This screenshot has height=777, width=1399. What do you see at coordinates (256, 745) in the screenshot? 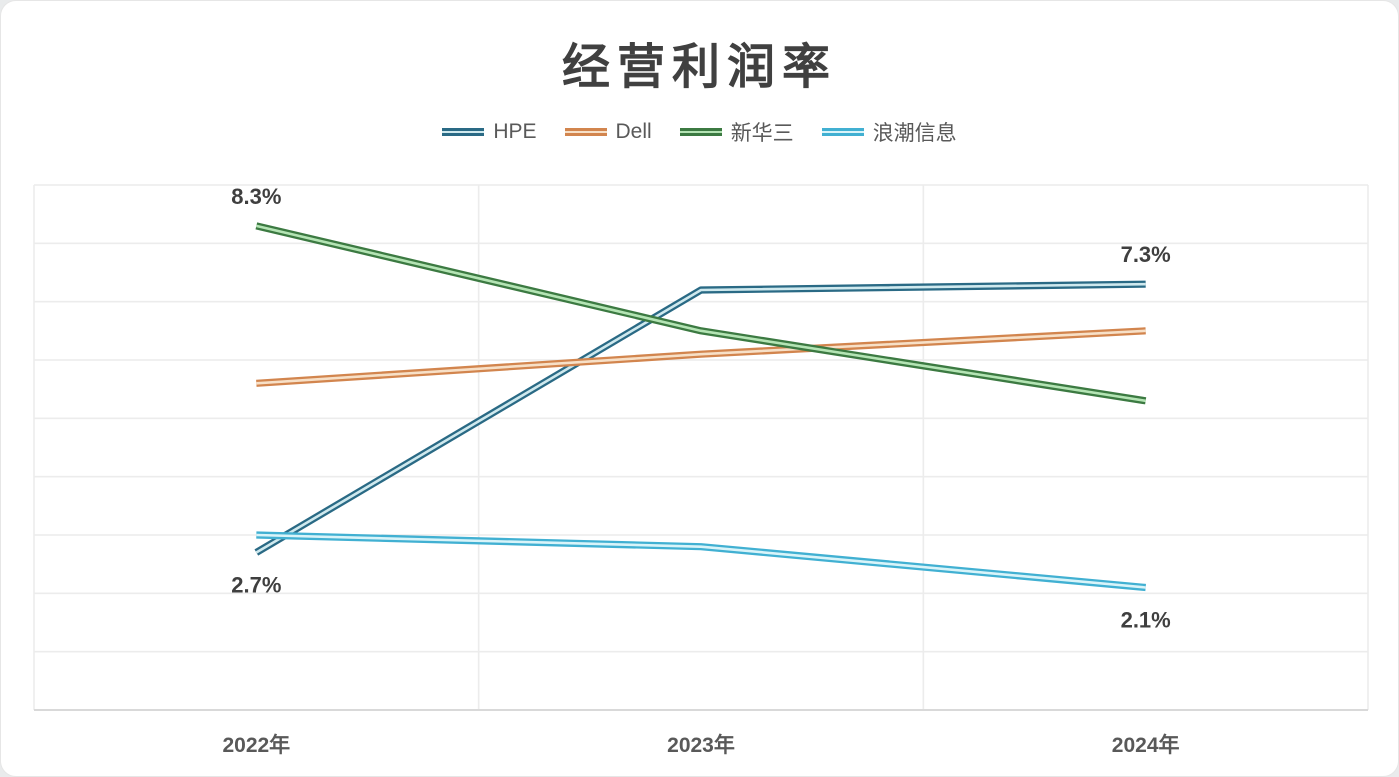
I see `x-axis-label-0: 2022年` at bounding box center [256, 745].